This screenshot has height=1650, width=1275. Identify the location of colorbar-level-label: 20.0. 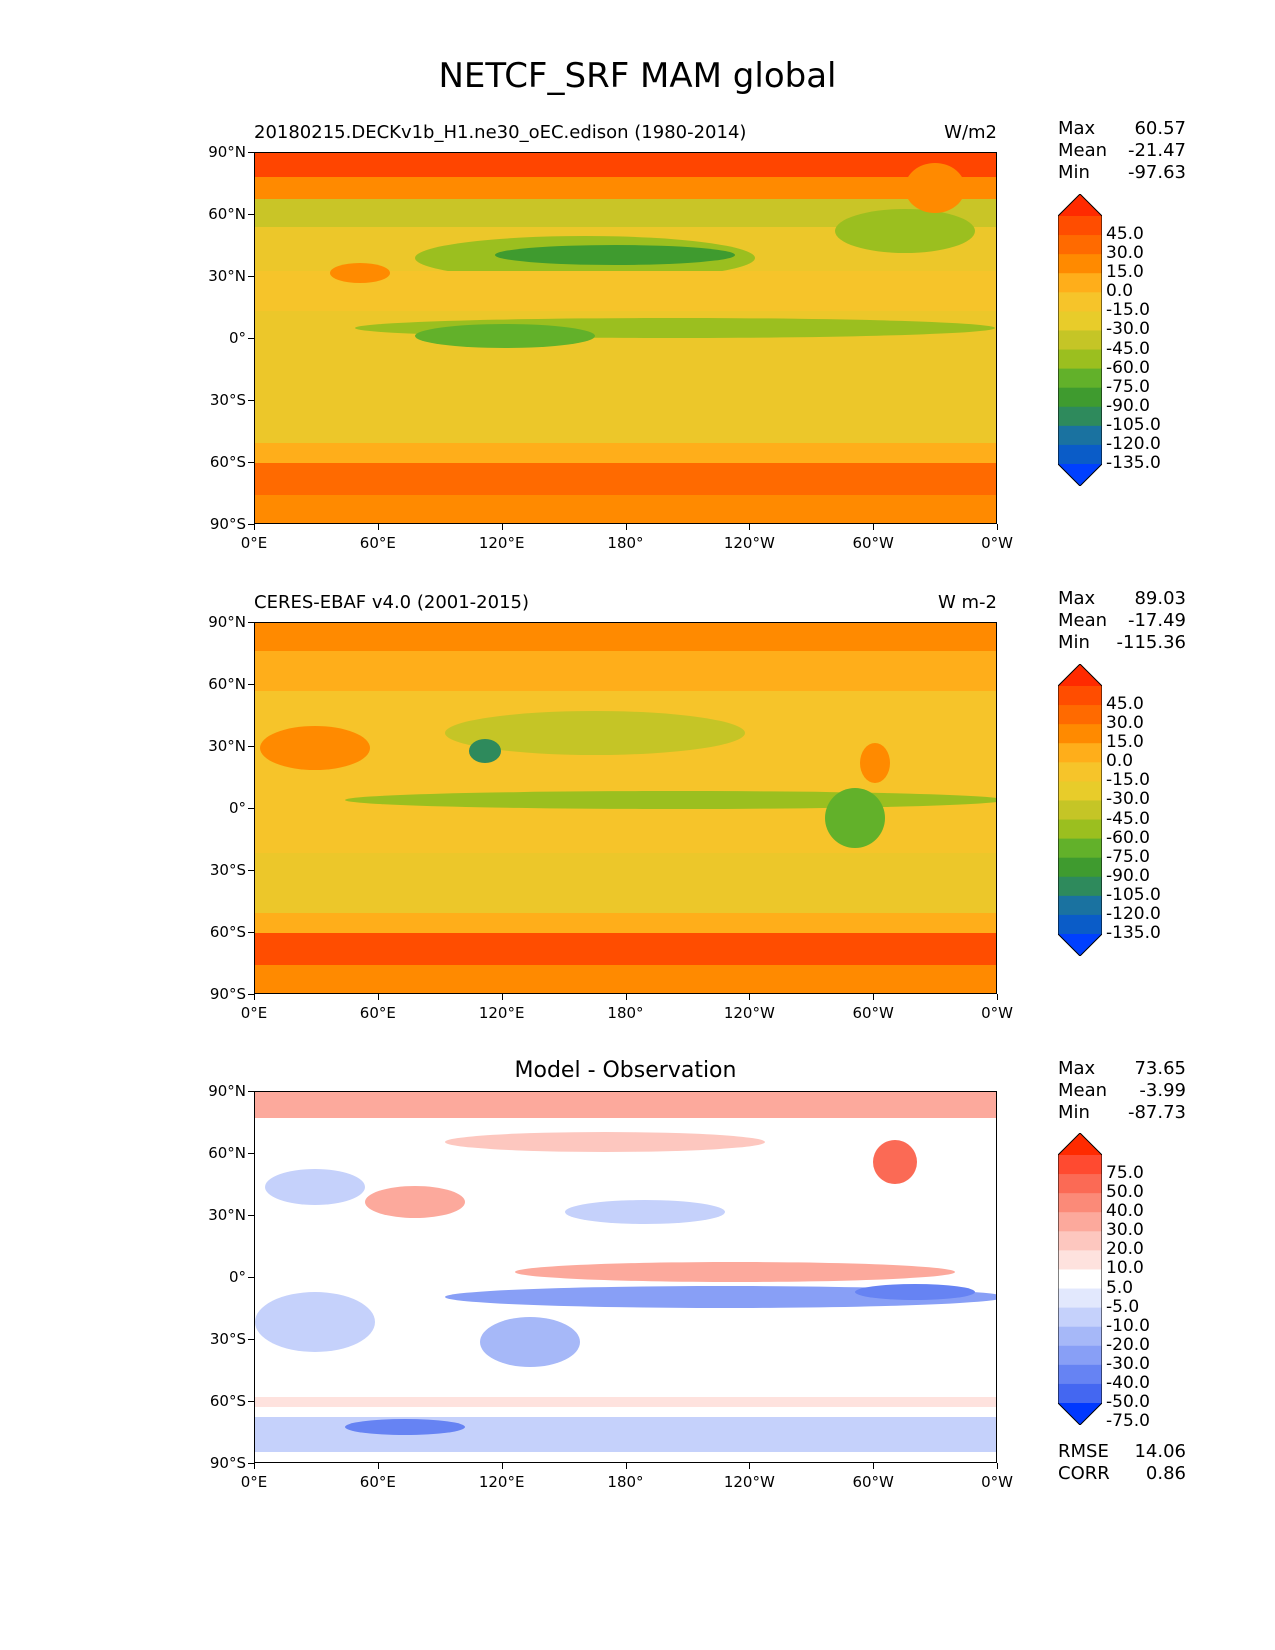
(1125, 1249).